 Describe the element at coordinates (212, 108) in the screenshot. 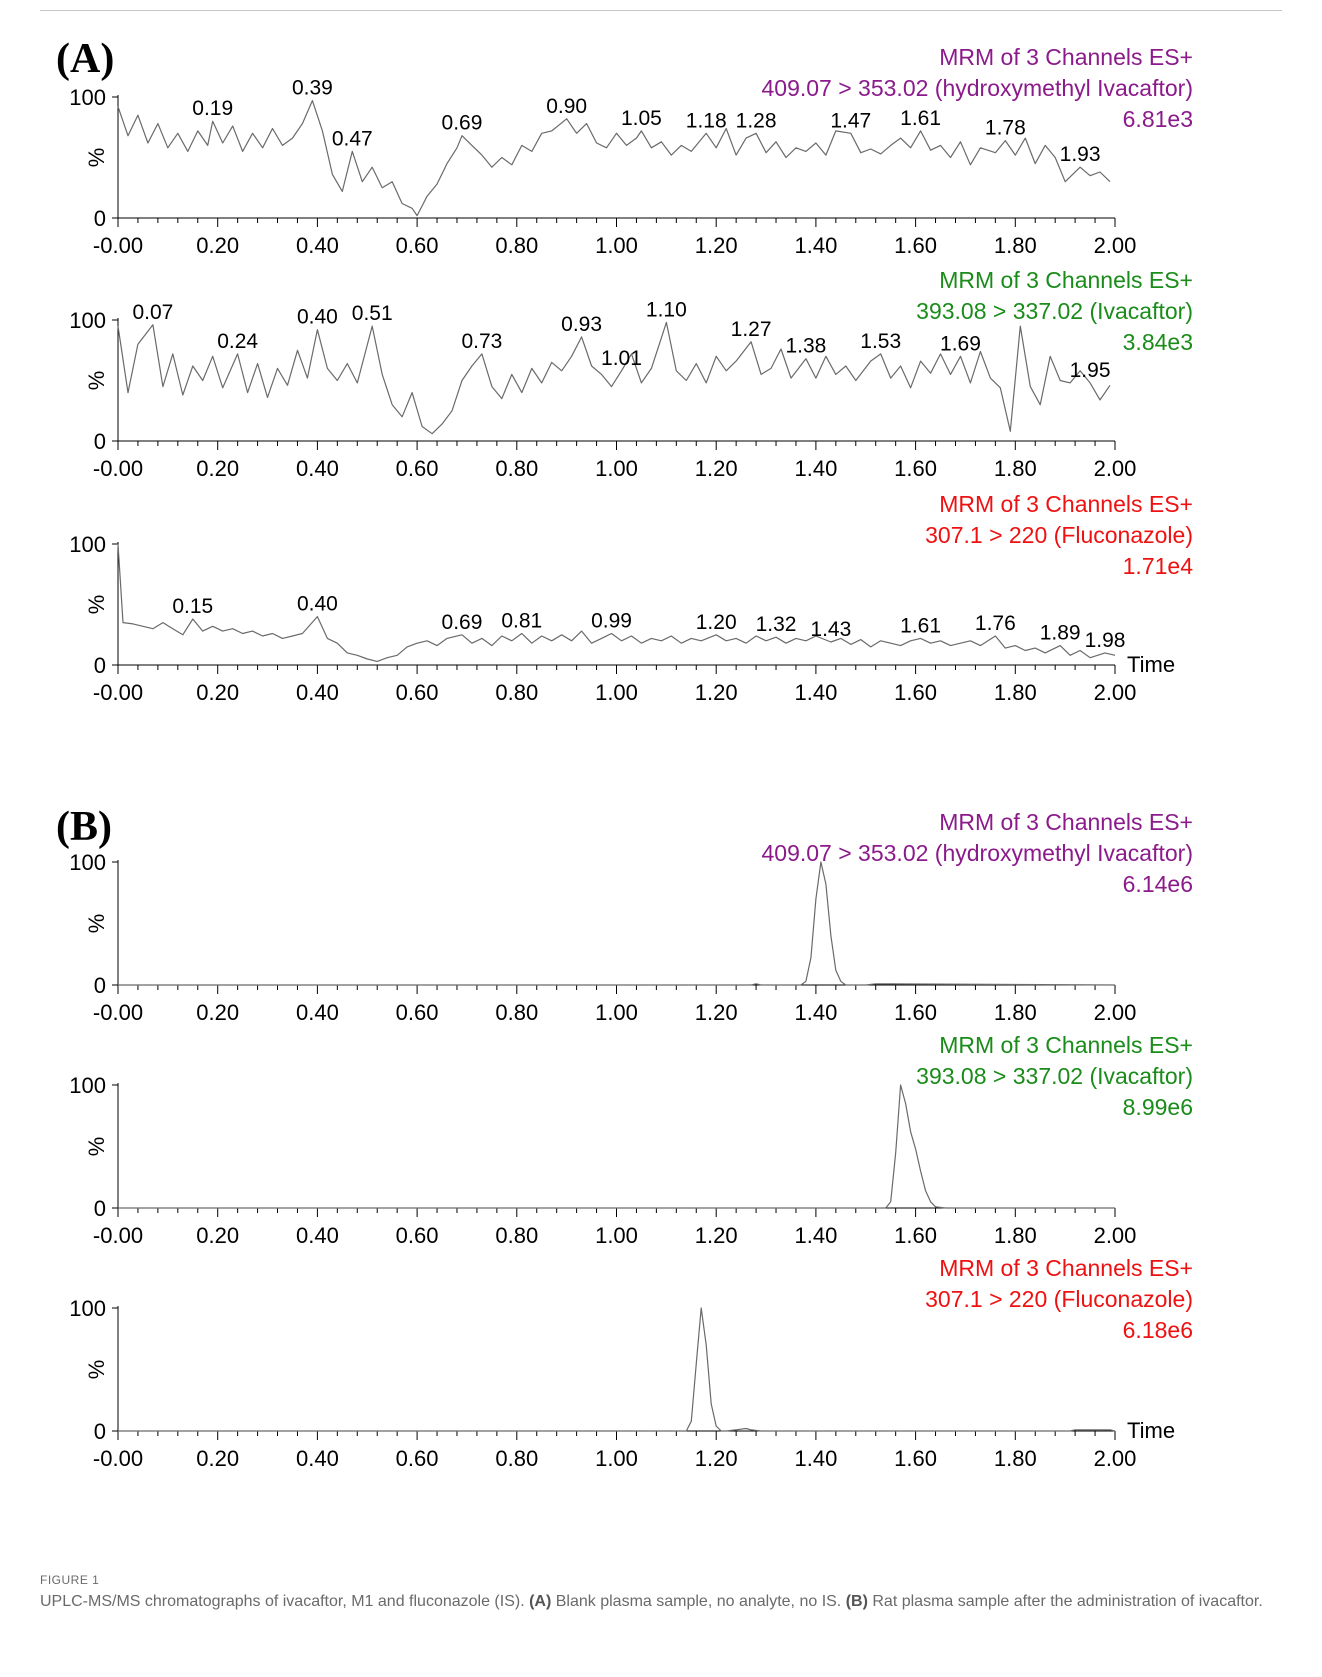

I see `peak-label: 0.19` at that location.